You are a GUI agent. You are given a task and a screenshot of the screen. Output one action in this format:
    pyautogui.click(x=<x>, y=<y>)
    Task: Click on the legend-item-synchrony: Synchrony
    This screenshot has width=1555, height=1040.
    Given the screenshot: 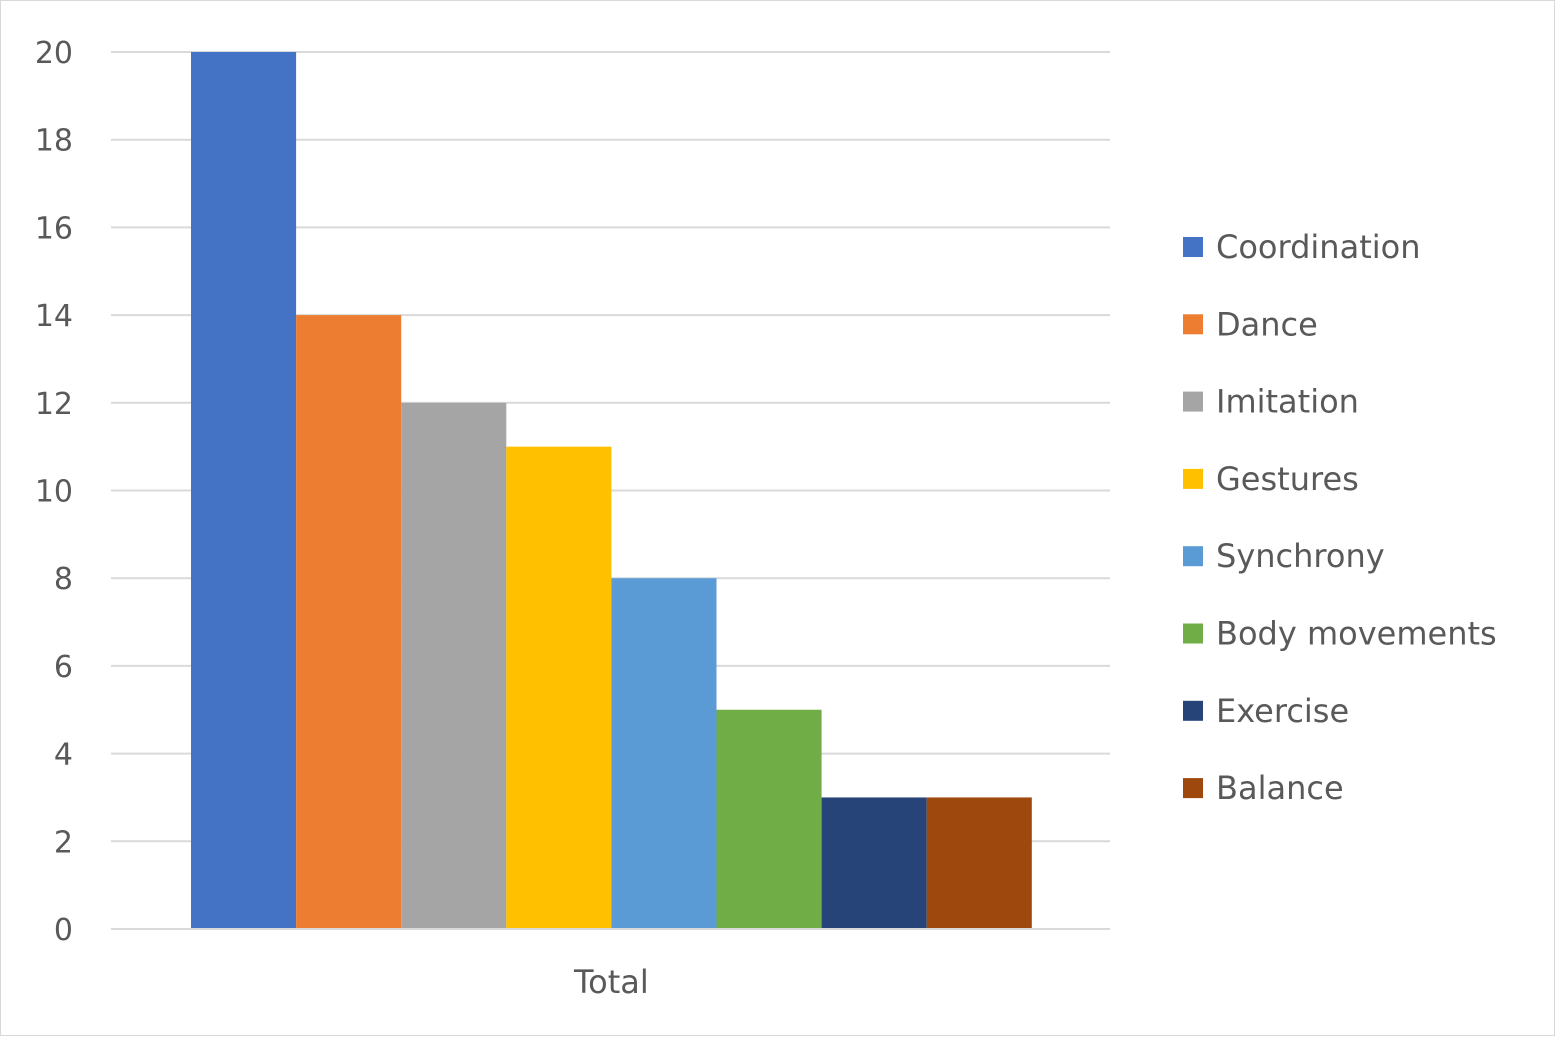 What is the action you would take?
    pyautogui.click(x=1284, y=556)
    